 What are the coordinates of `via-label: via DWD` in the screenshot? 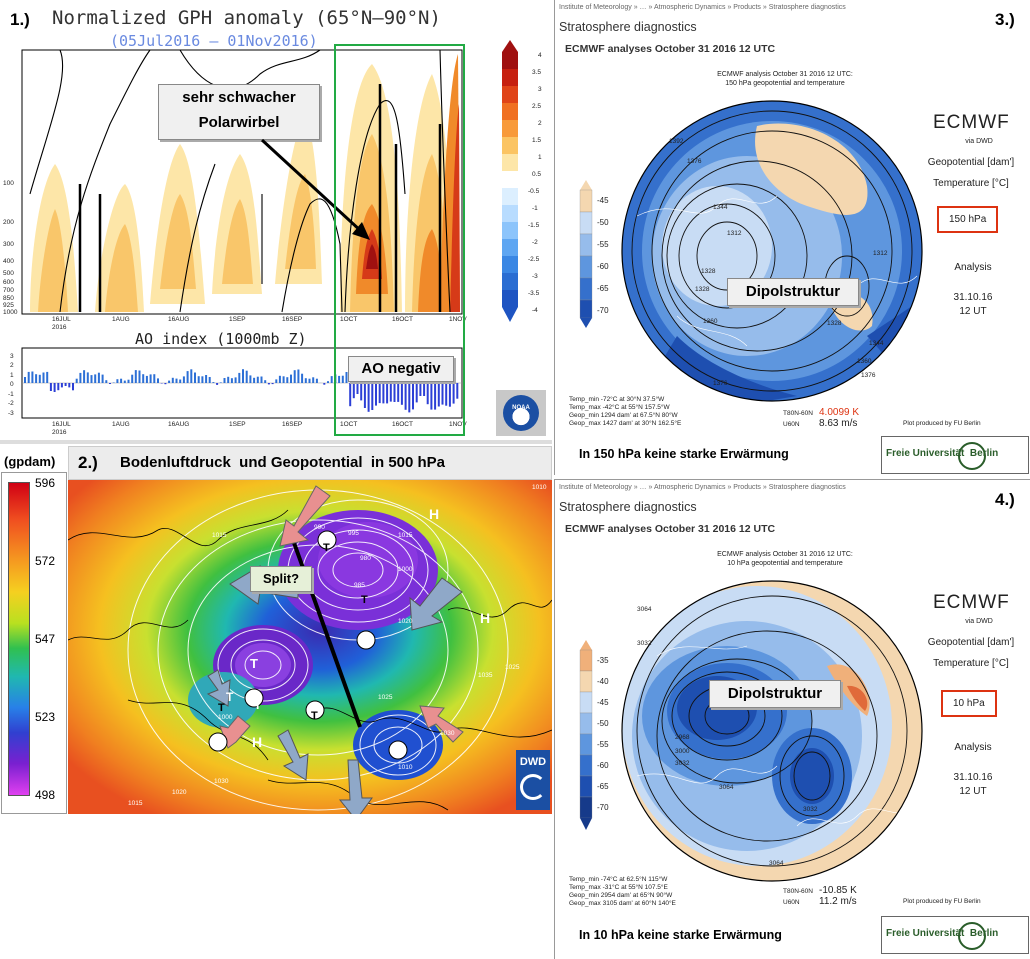 It's located at (979, 621).